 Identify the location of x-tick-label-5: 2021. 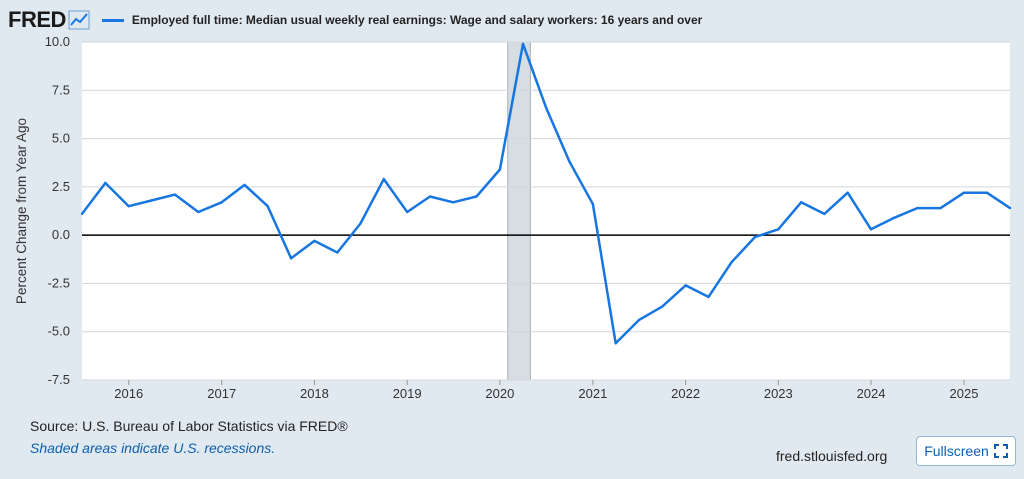
(592, 393).